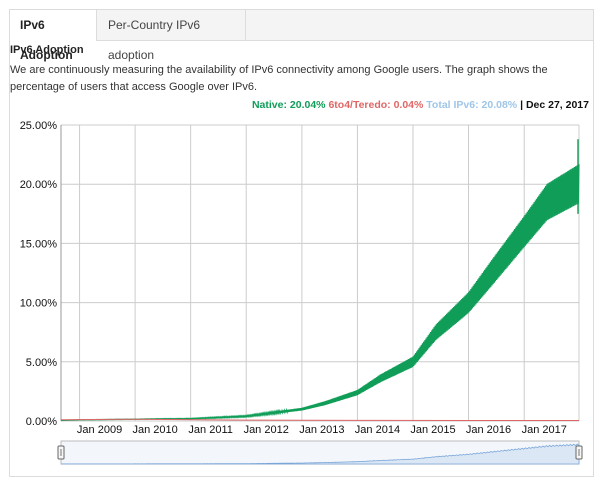 This screenshot has width=600, height=481. I want to click on x-tick-label: Jan 2017, so click(544, 430).